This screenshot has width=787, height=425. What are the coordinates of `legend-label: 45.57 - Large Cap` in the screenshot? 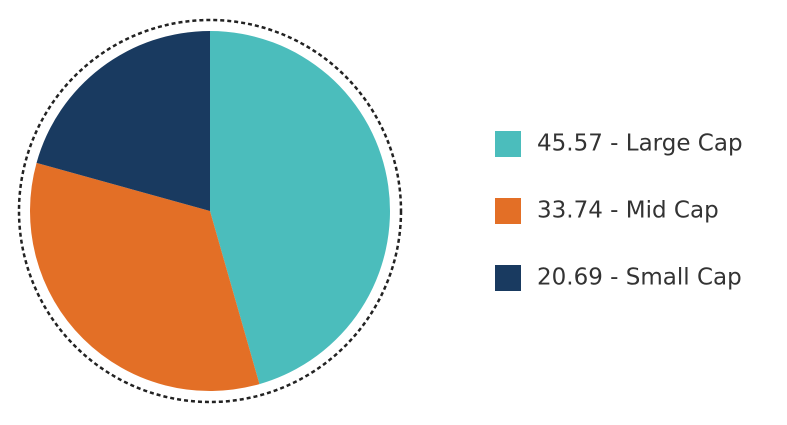 It's located at (640, 144).